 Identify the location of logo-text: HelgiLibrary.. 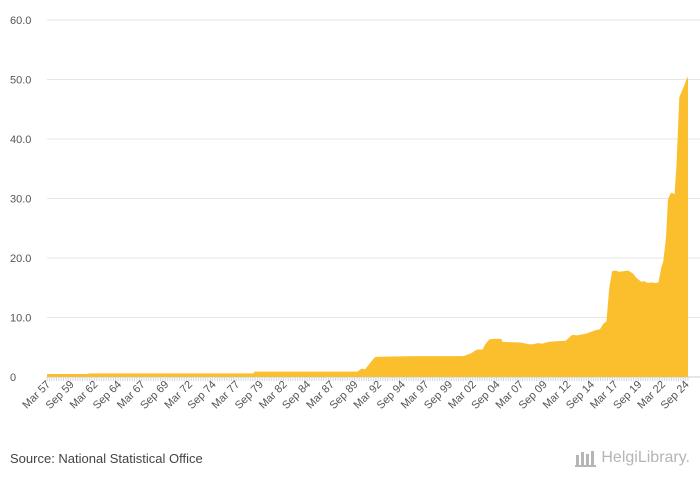
(645, 457).